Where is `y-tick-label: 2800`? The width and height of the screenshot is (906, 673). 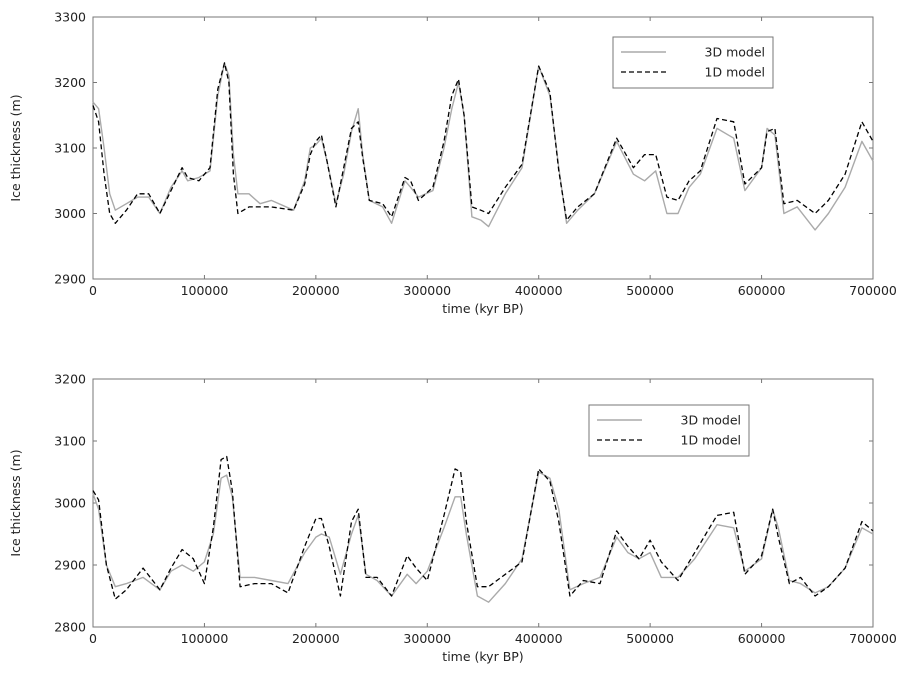
y-tick-label: 2800 is located at coordinates (70, 627).